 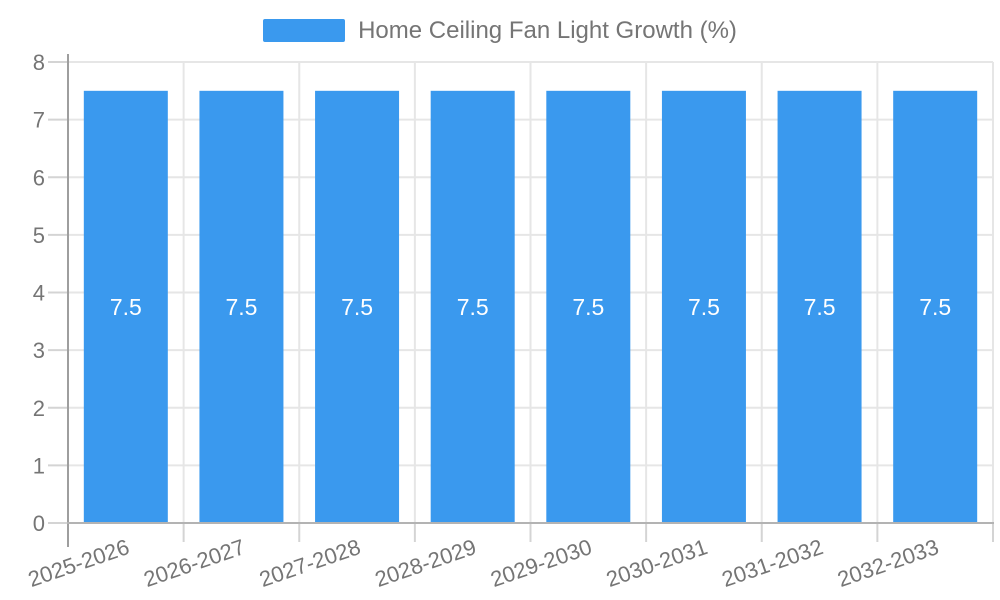 I want to click on x-tick-label: 2032-2033, so click(x=888, y=563).